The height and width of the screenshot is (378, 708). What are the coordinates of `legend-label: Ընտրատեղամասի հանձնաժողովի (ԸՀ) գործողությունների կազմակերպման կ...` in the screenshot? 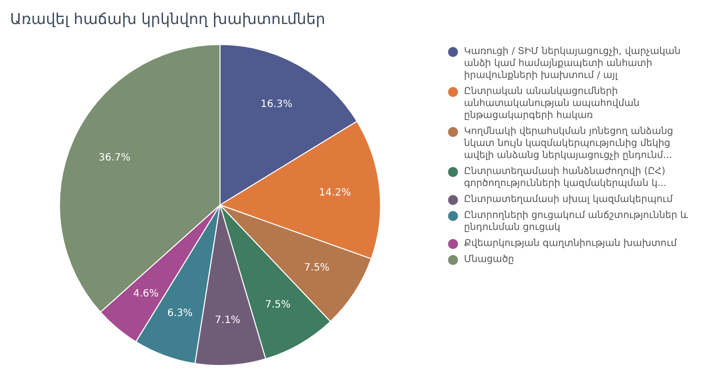 It's located at (566, 178).